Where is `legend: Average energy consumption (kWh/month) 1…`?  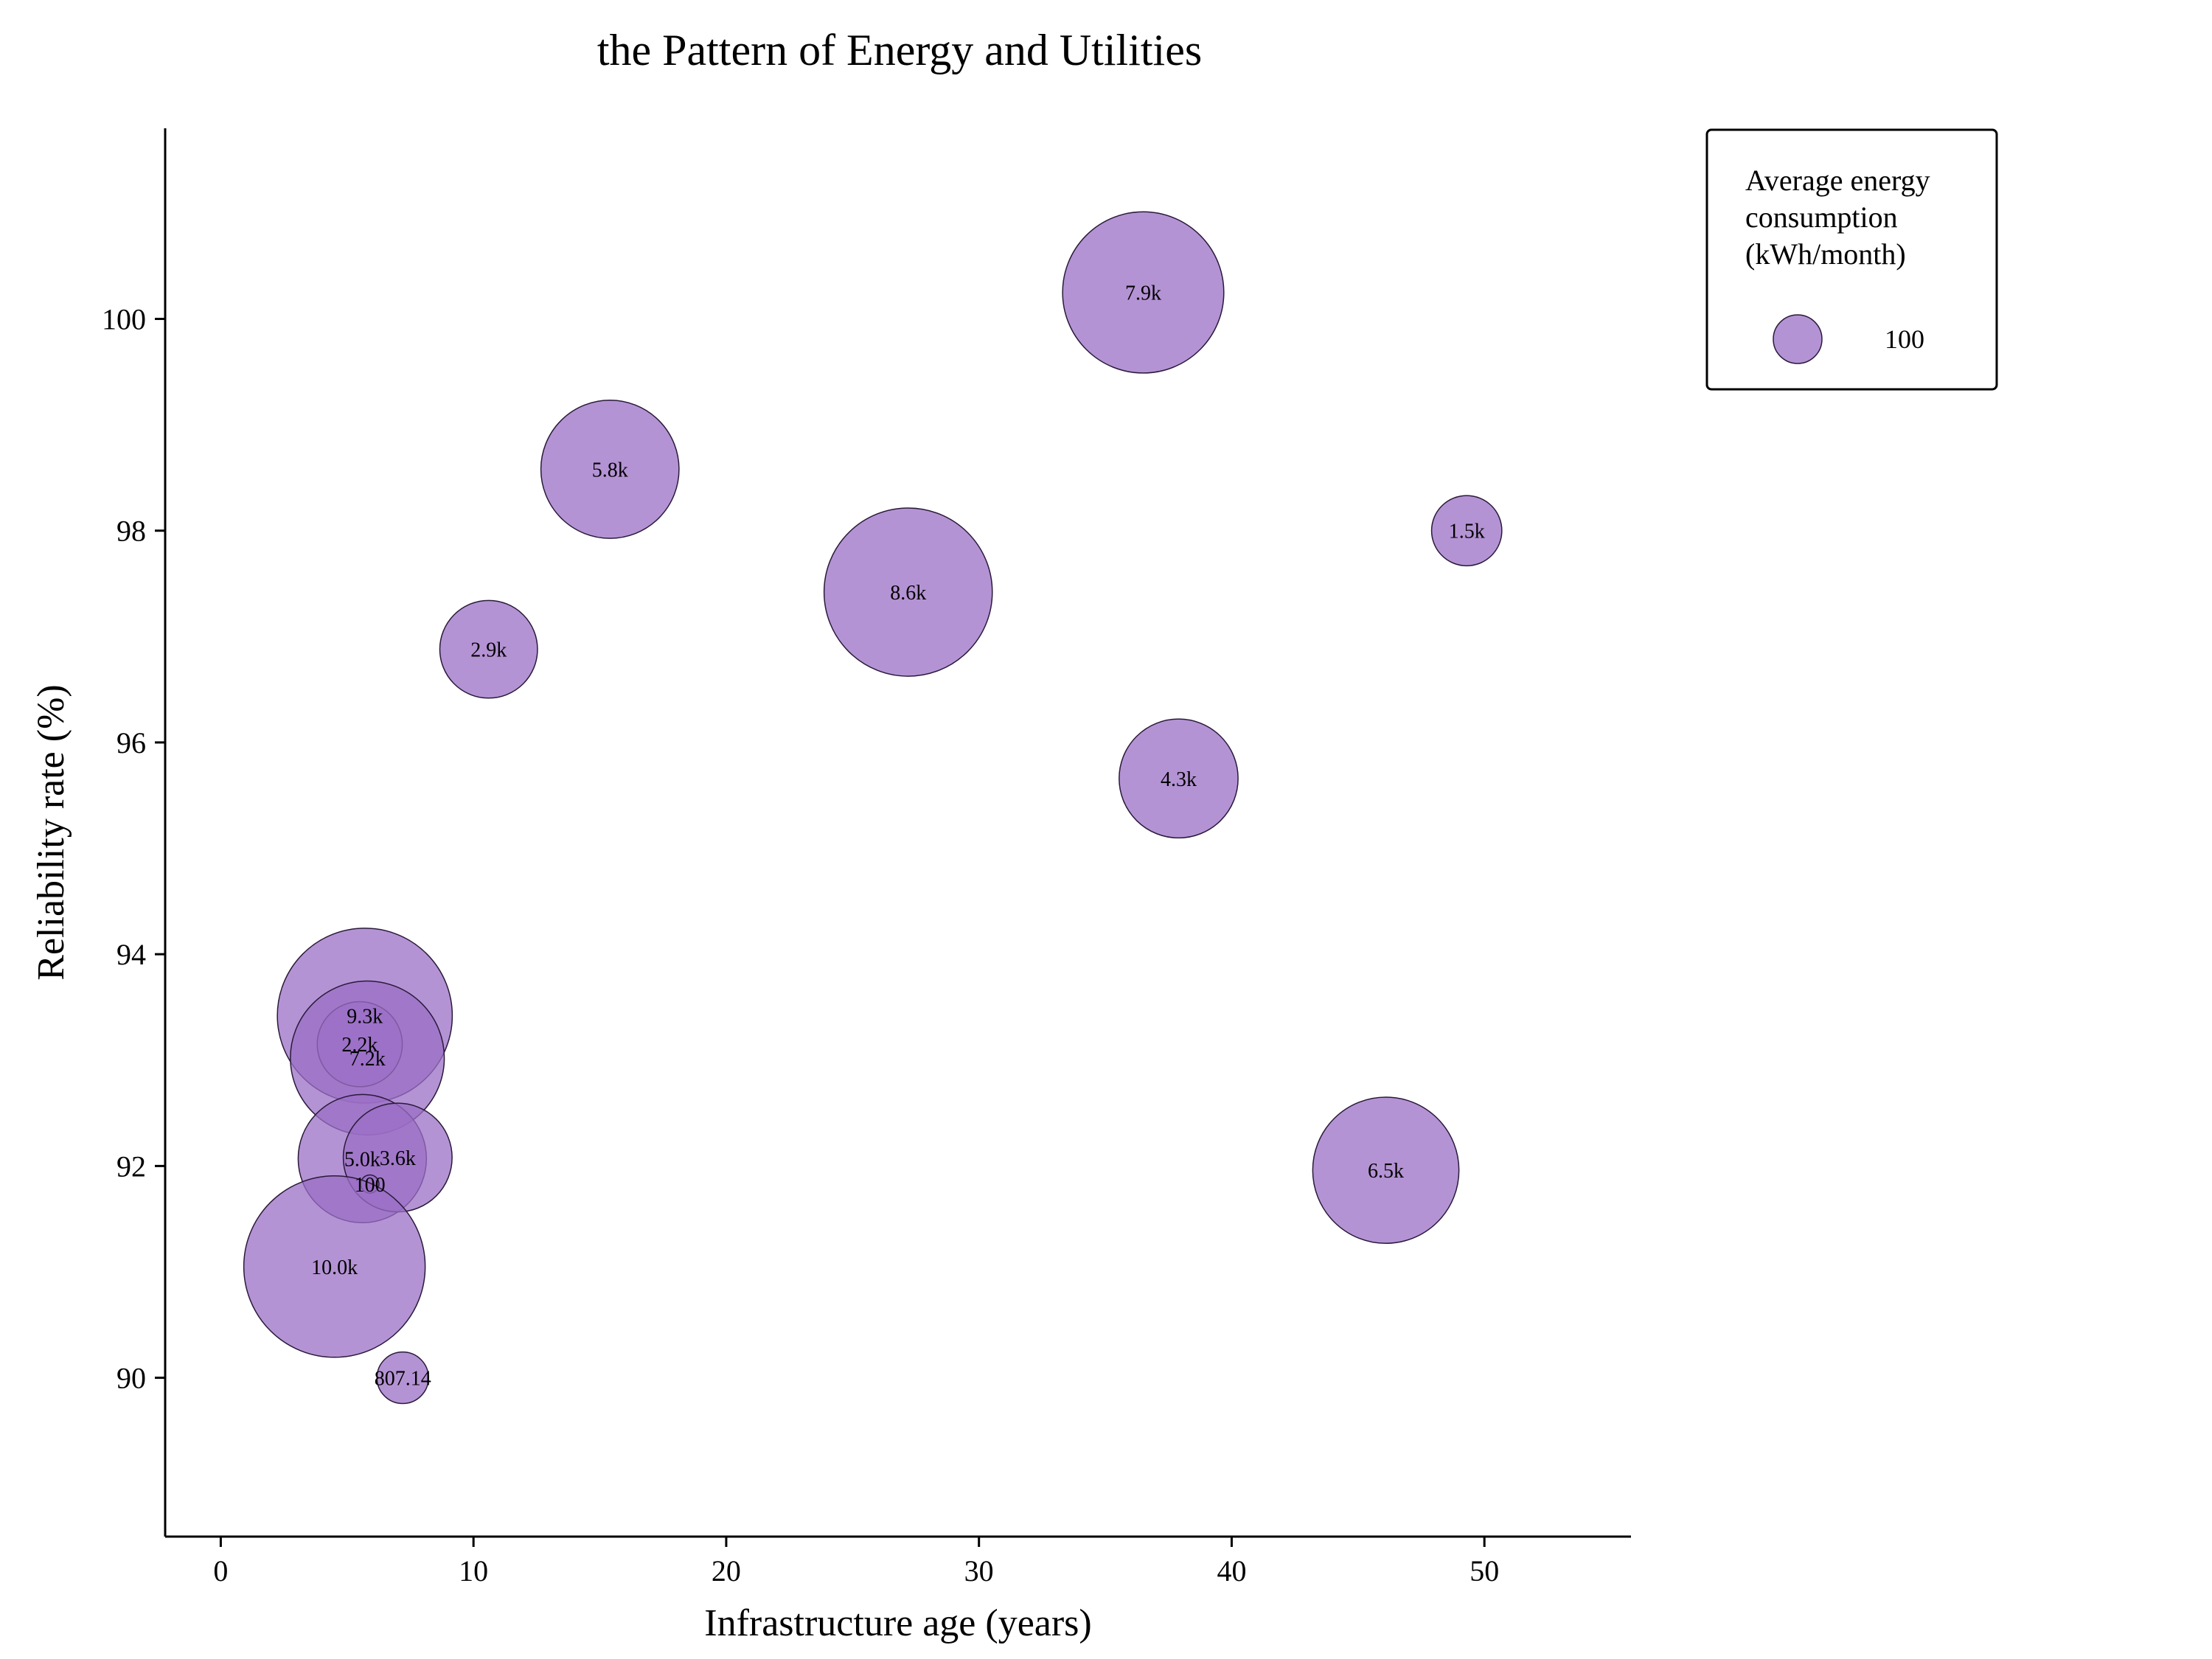 legend: Average energy consumption (kWh/month) 1… is located at coordinates (1851, 259).